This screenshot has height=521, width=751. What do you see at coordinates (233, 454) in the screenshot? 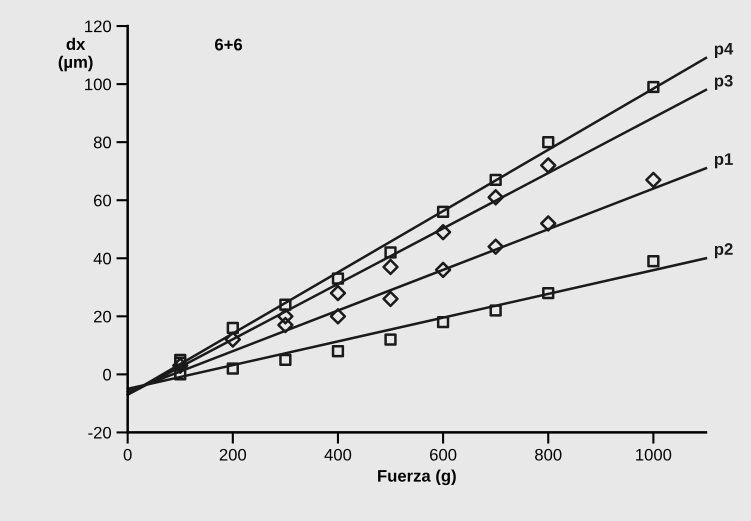
I see `x-tick-label: 200` at bounding box center [233, 454].